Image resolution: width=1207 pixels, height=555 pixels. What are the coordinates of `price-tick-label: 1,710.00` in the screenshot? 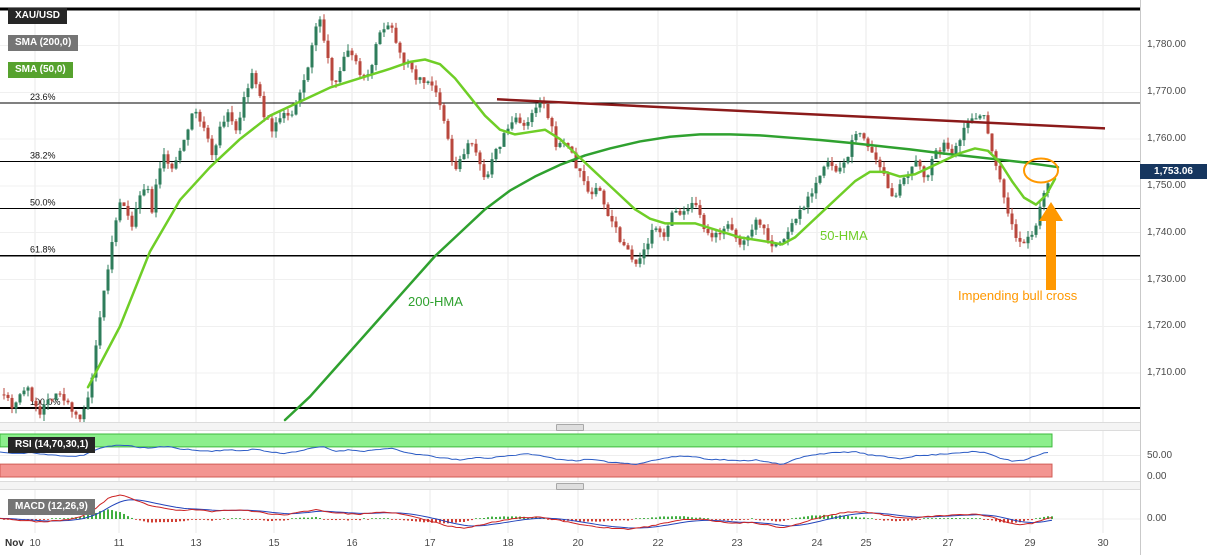 It's located at (1166, 373).